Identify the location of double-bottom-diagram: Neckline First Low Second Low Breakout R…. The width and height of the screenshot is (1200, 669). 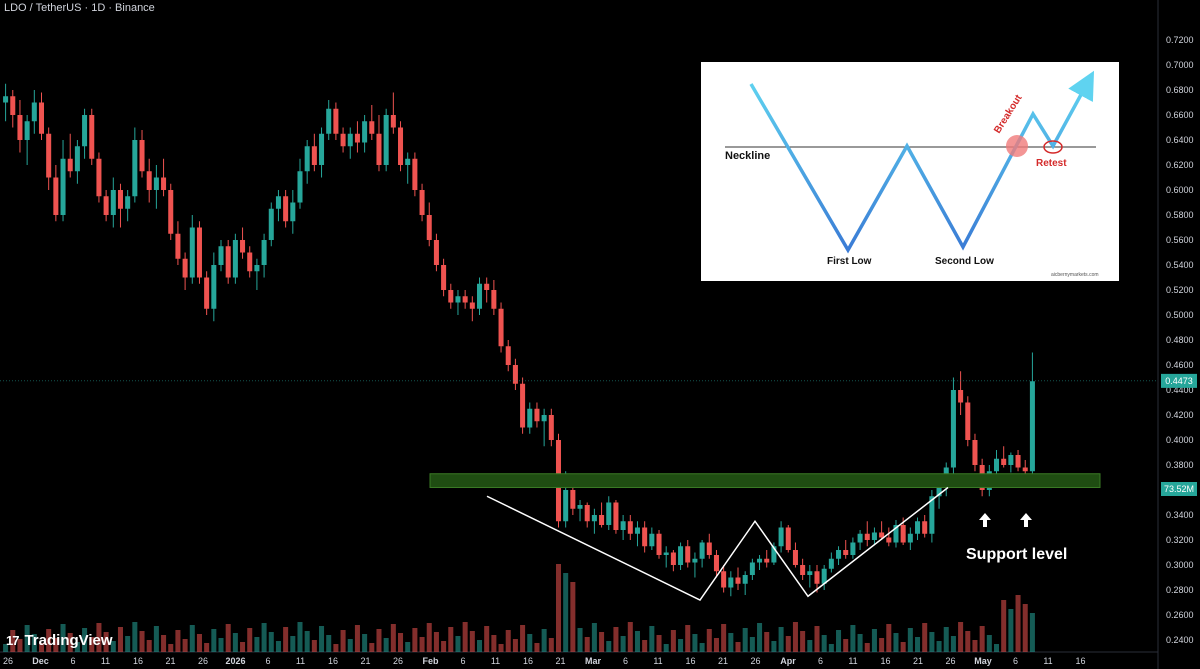
(912, 174).